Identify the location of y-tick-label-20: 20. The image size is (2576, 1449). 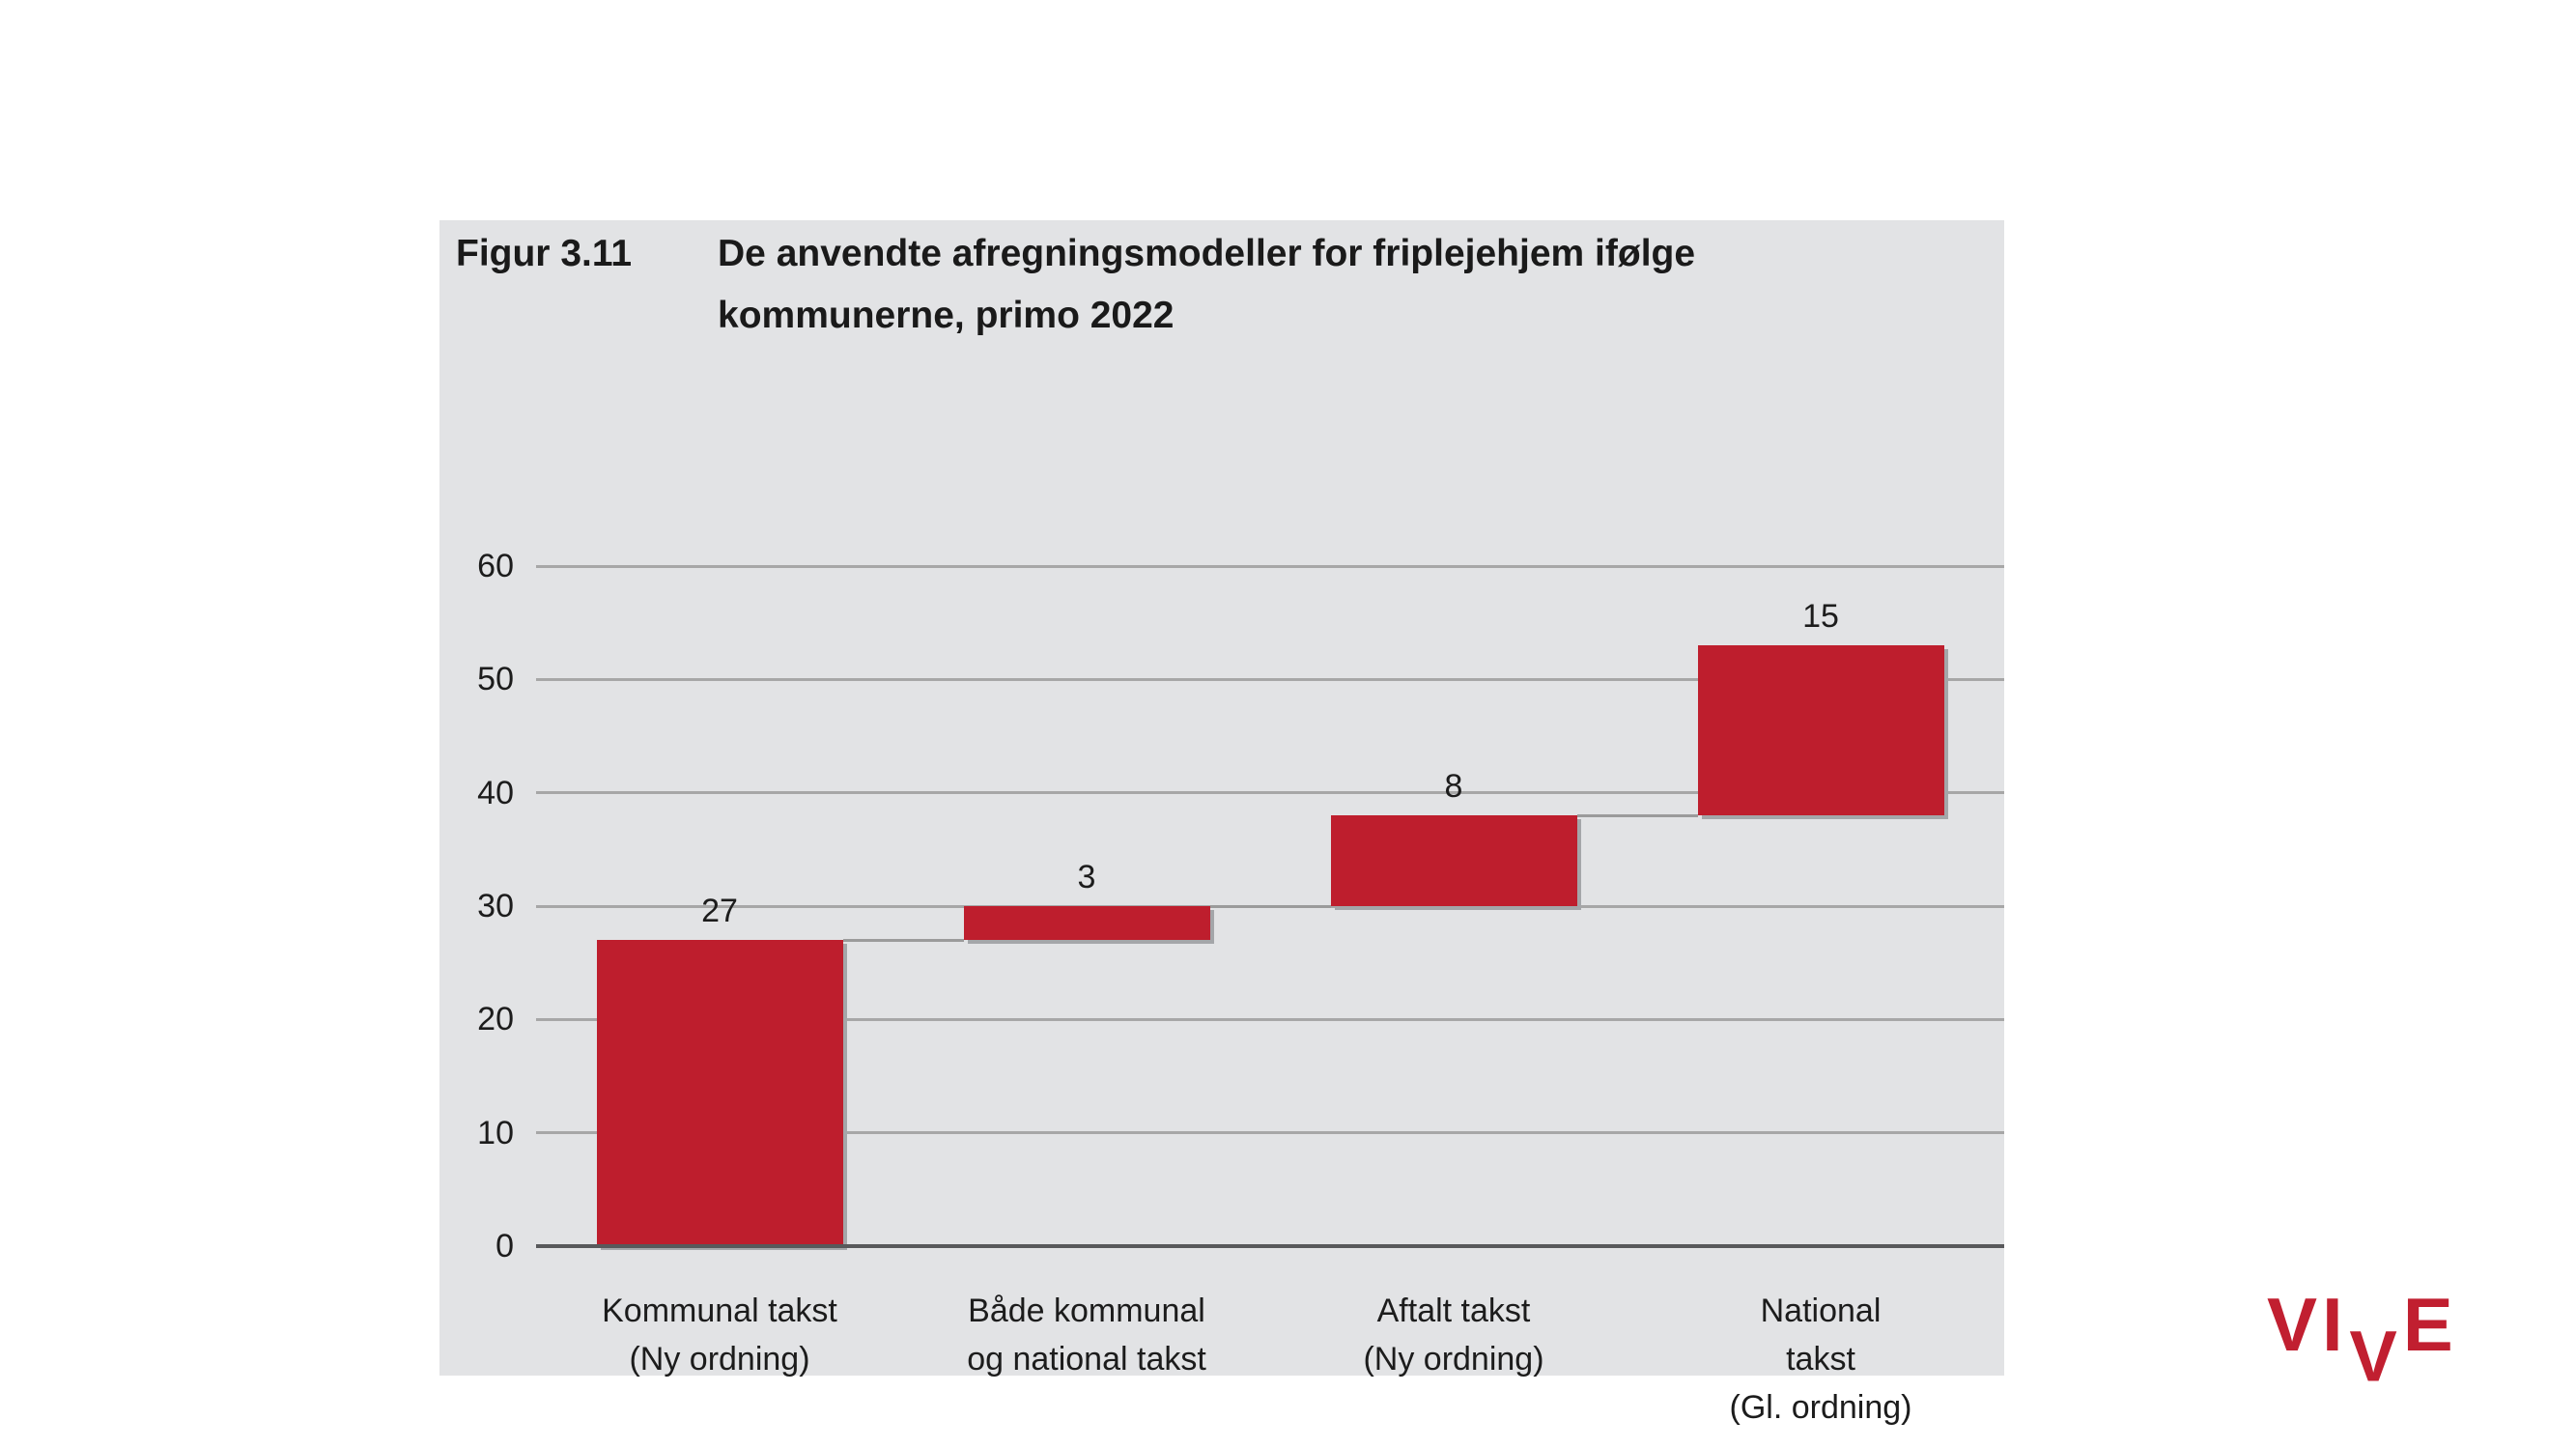
(495, 1019).